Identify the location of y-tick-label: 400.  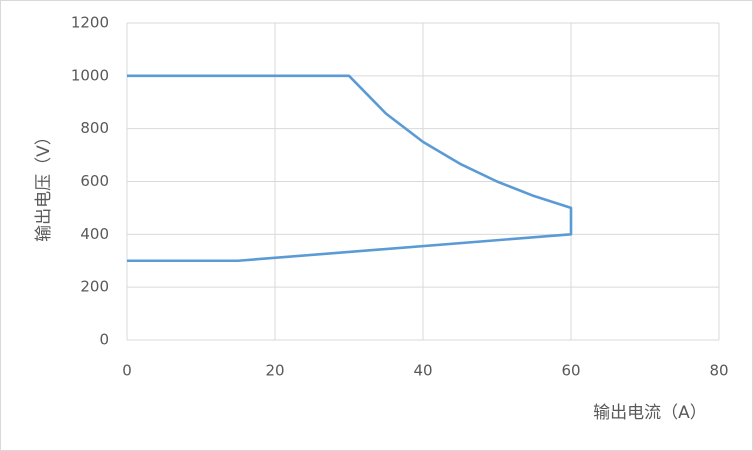
(94, 234).